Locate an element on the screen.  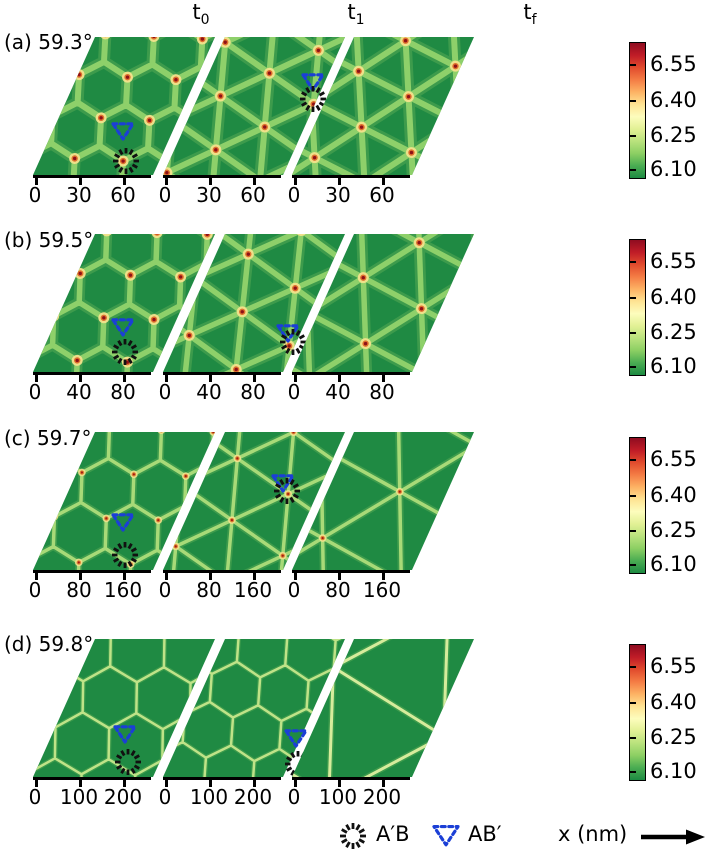
legend-label-apb: A′B is located at coordinates (393, 834).